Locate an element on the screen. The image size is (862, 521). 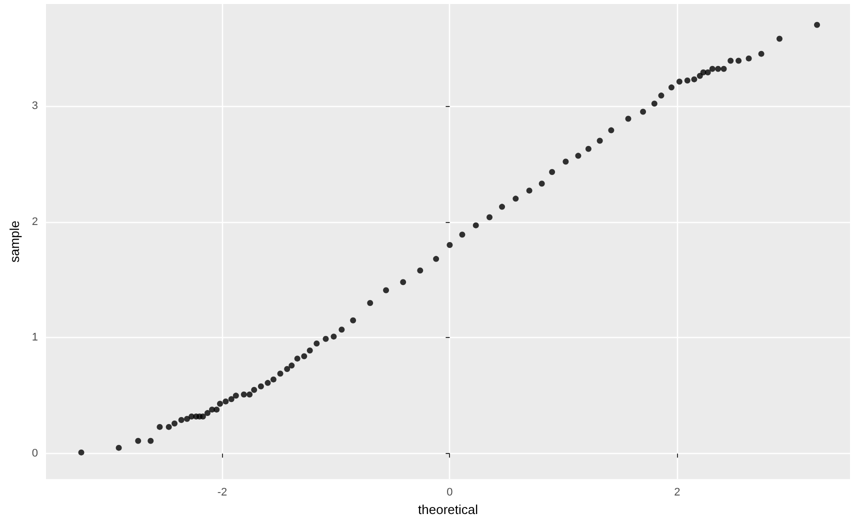
x-tick-label: 2 is located at coordinates (677, 492).